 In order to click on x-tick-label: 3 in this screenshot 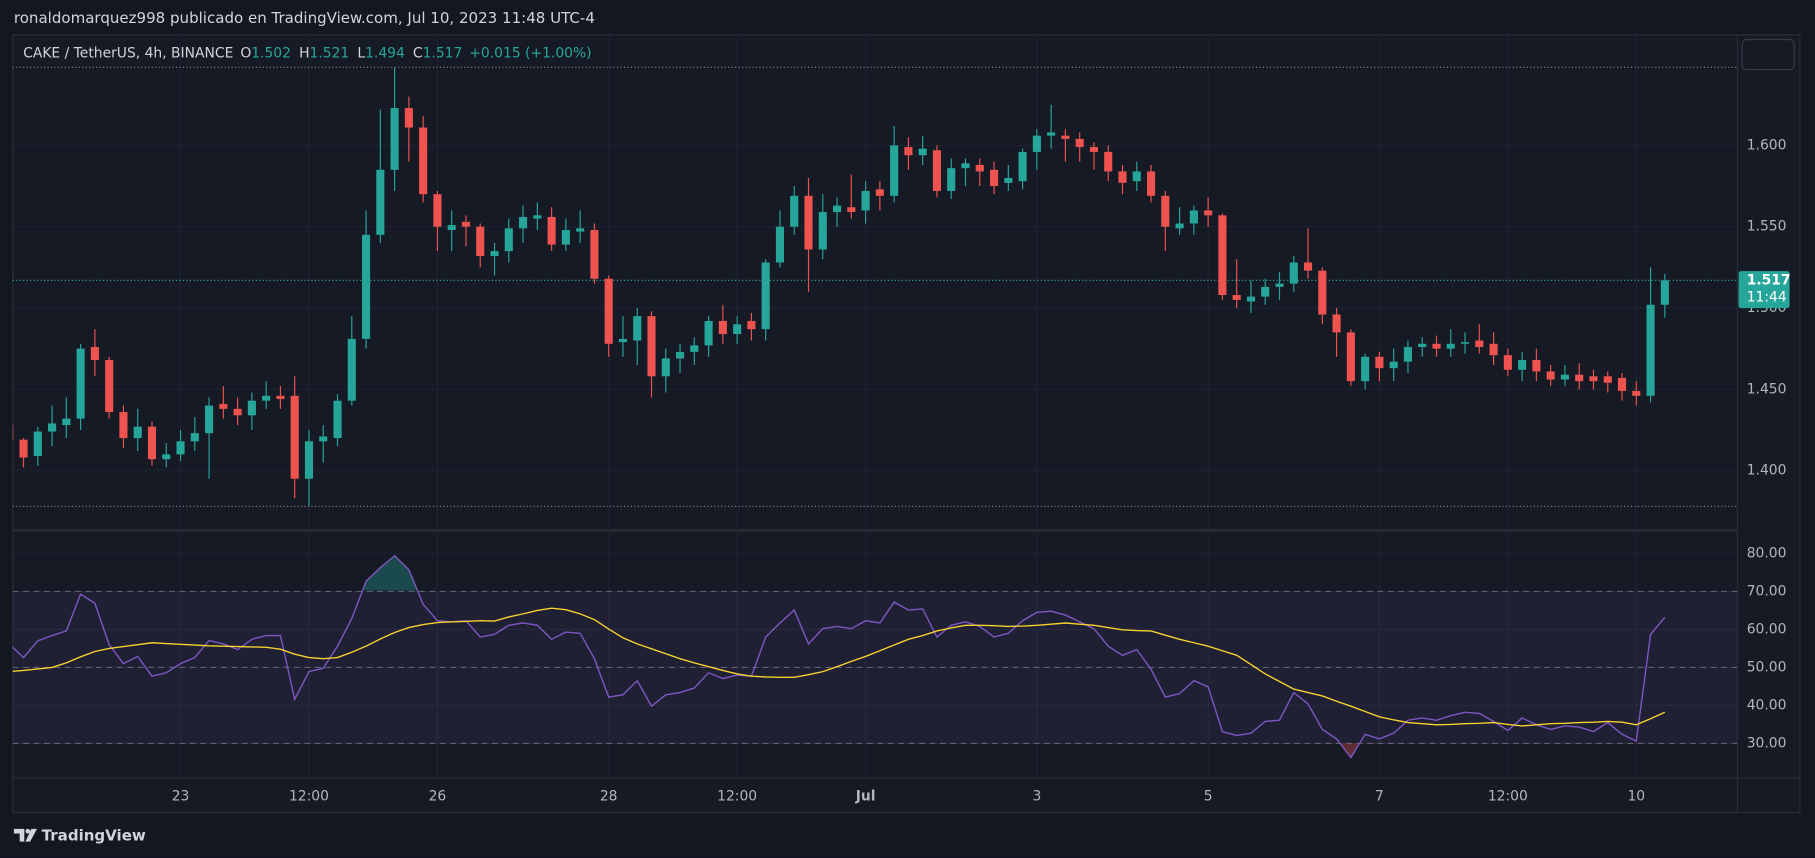, I will do `click(1036, 797)`.